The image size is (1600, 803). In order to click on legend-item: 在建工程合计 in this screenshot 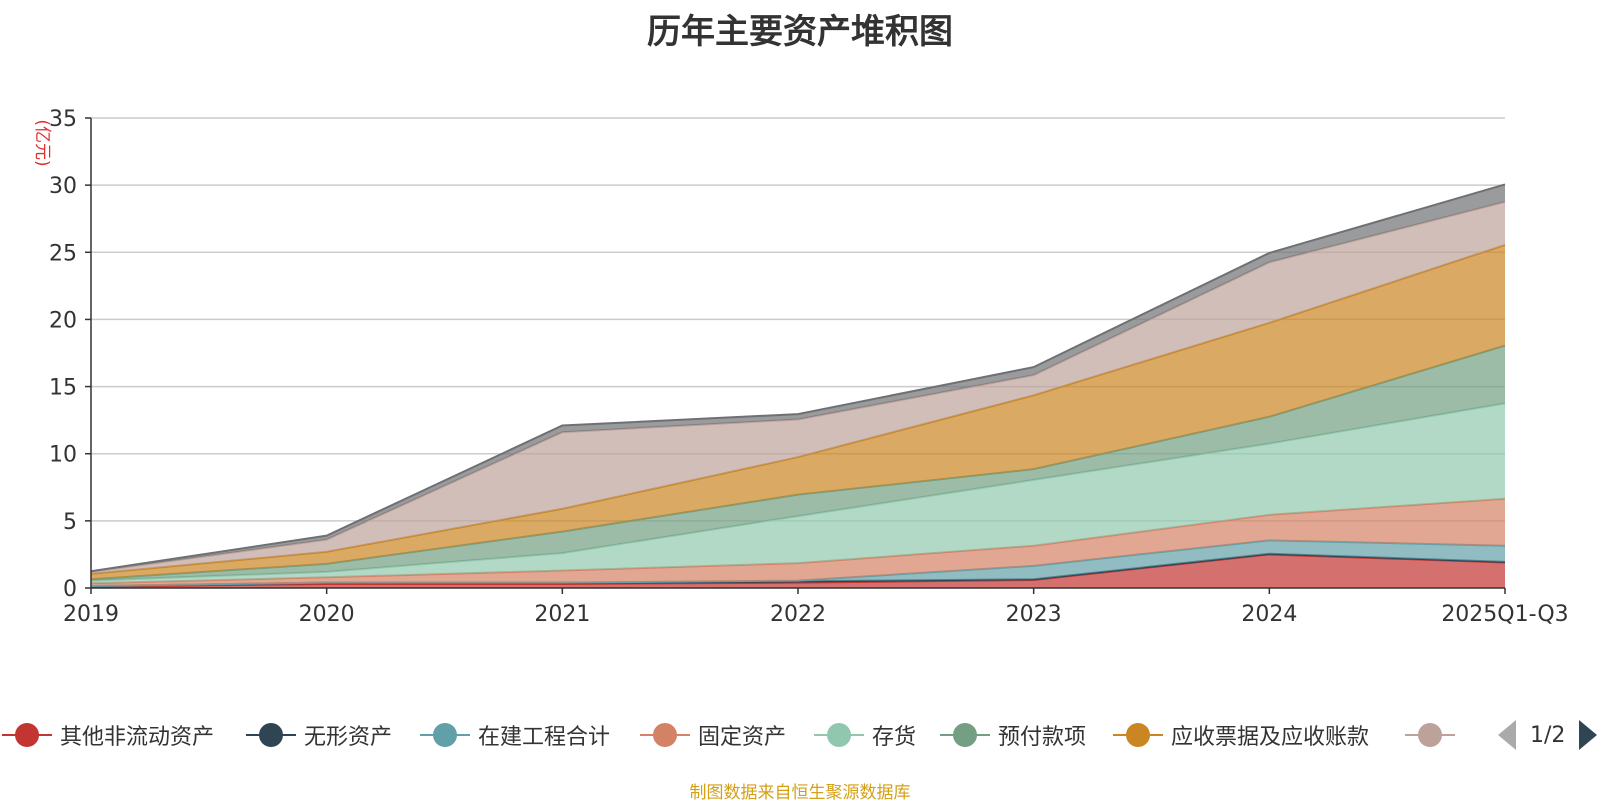, I will do `click(515, 735)`.